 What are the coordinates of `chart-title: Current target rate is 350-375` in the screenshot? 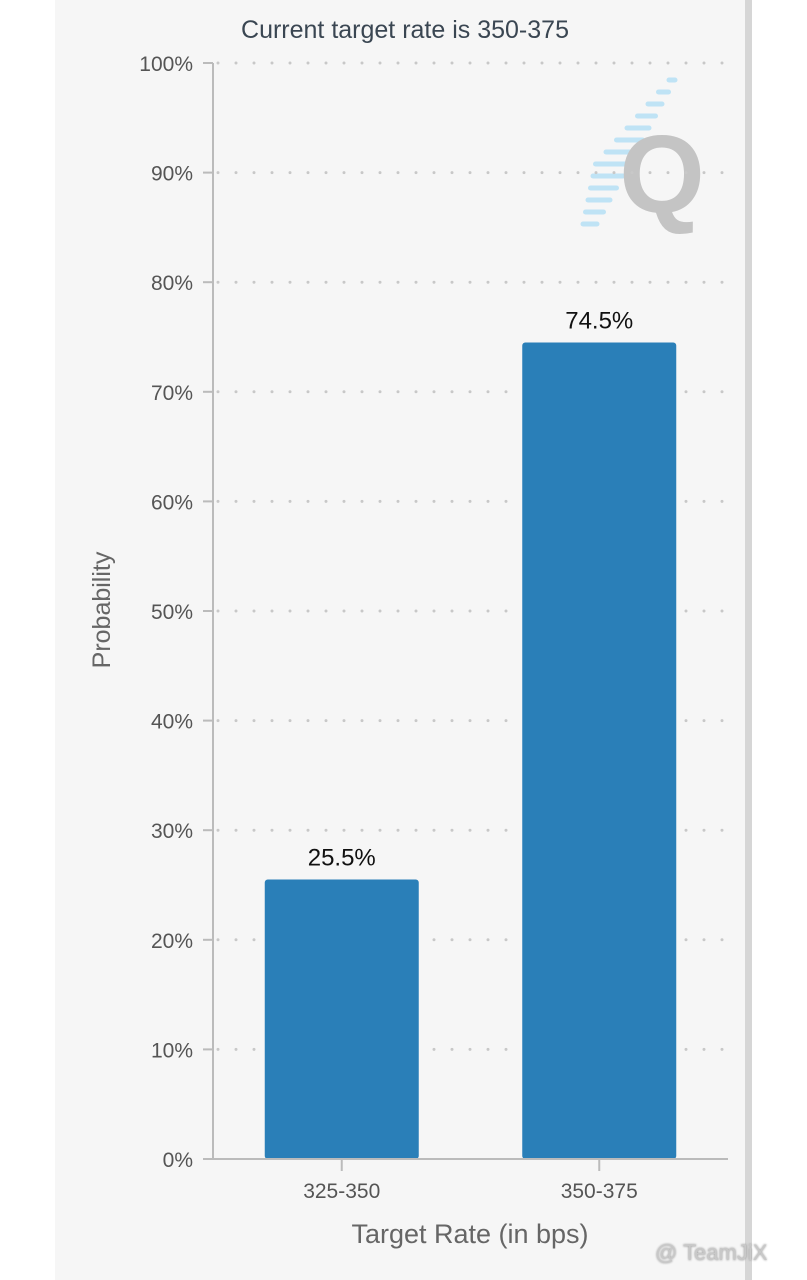 It's located at (405, 30).